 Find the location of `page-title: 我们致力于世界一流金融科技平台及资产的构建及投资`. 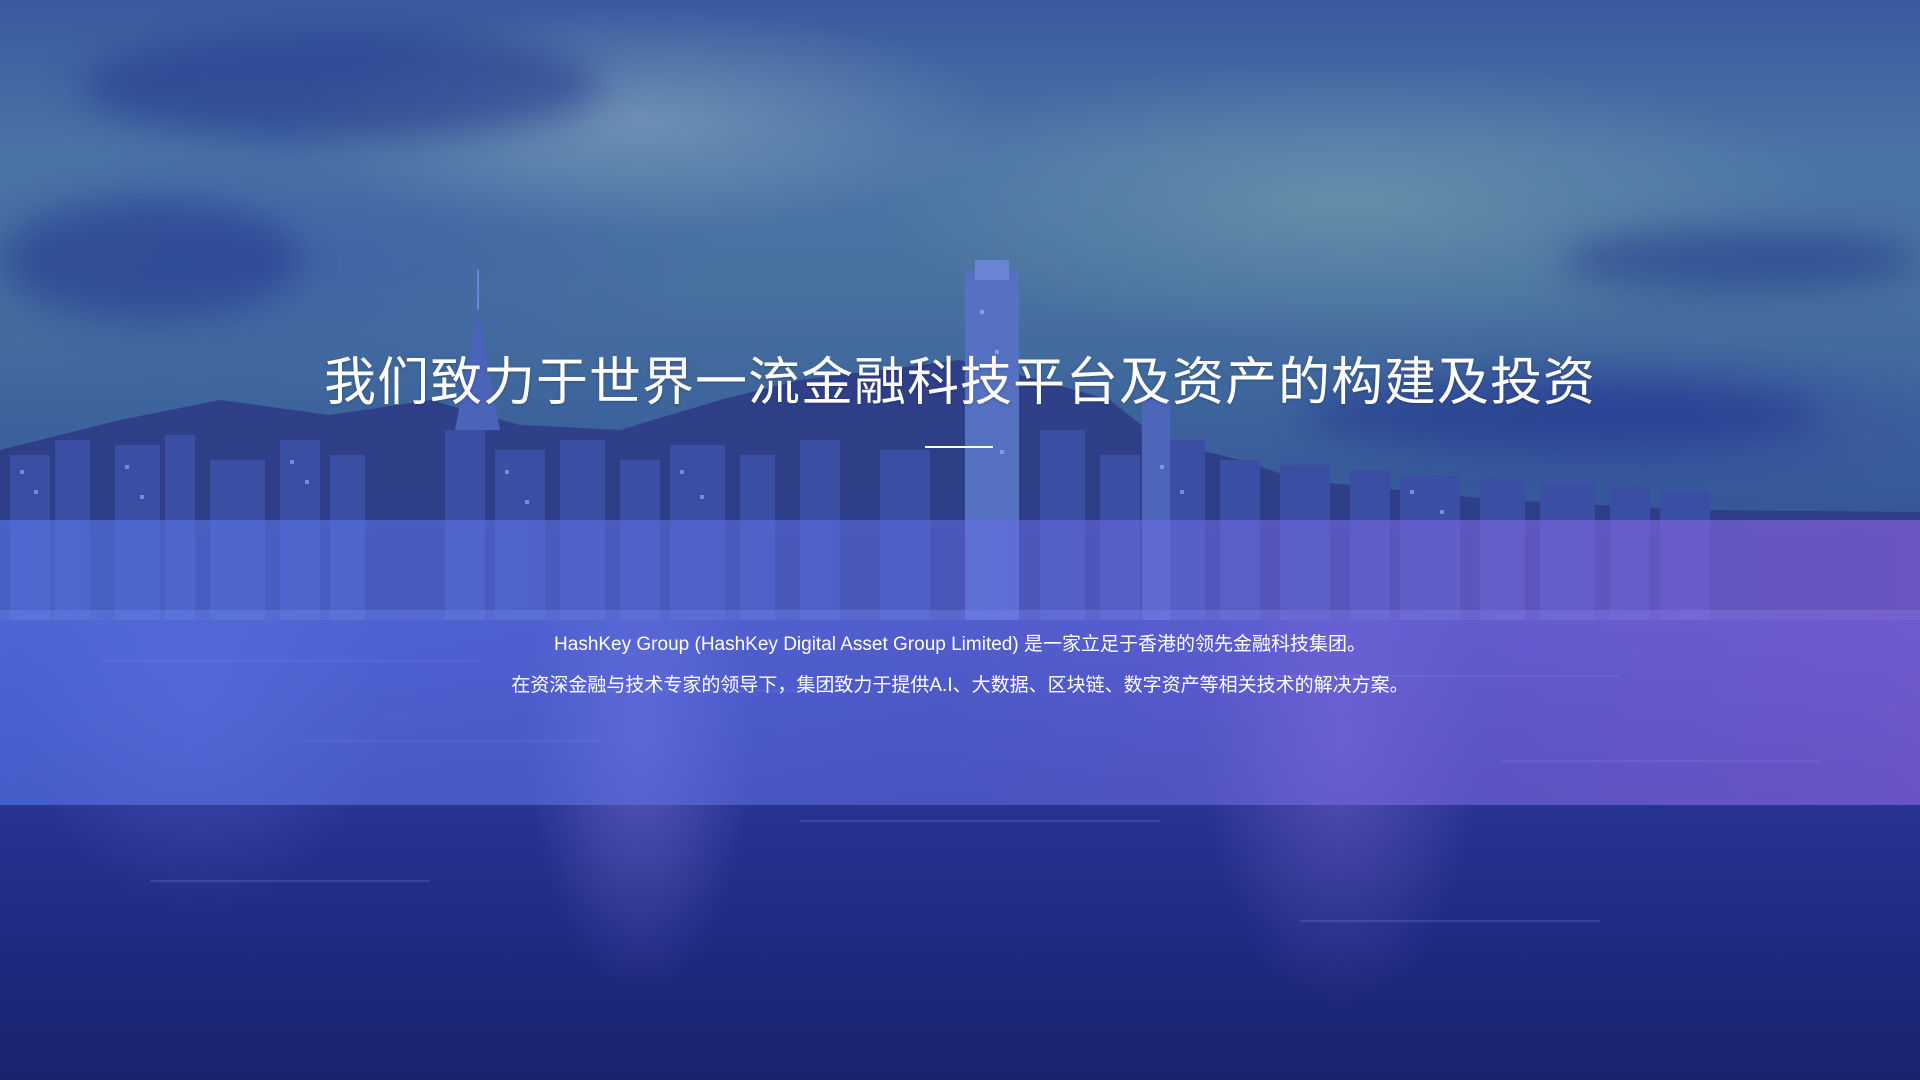

page-title: 我们致力于世界一流金融科技平台及资产的构建及投资 is located at coordinates (959, 383).